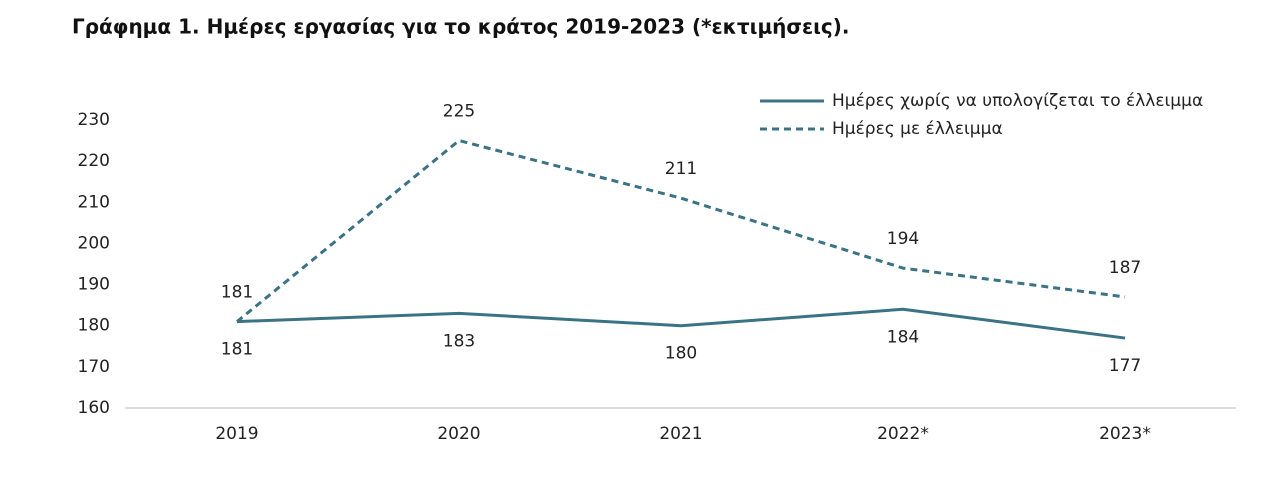  Describe the element at coordinates (681, 354) in the screenshot. I see `data-label: 180` at that location.